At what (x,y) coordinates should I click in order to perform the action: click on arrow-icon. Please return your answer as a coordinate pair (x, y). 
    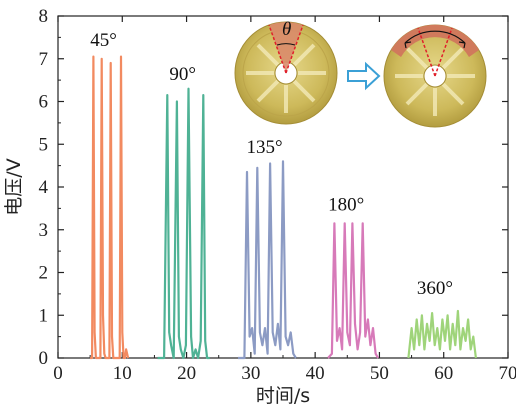
    Looking at the image, I should click on (364, 76).